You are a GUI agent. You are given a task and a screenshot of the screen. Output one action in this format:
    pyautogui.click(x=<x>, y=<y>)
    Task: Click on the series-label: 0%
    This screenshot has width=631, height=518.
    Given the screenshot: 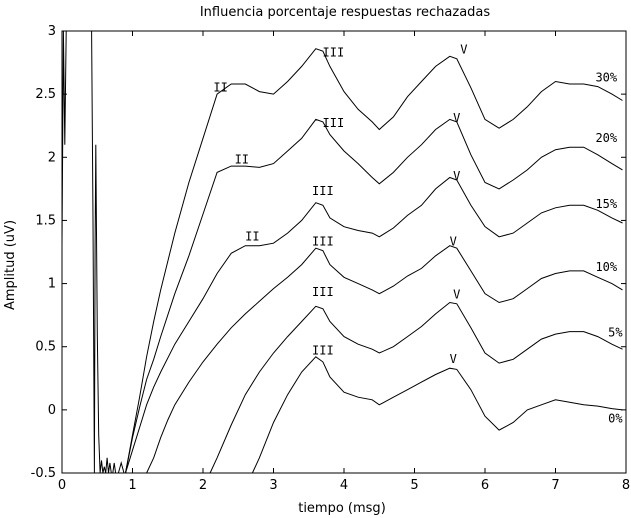 What is the action you would take?
    pyautogui.click(x=615, y=419)
    